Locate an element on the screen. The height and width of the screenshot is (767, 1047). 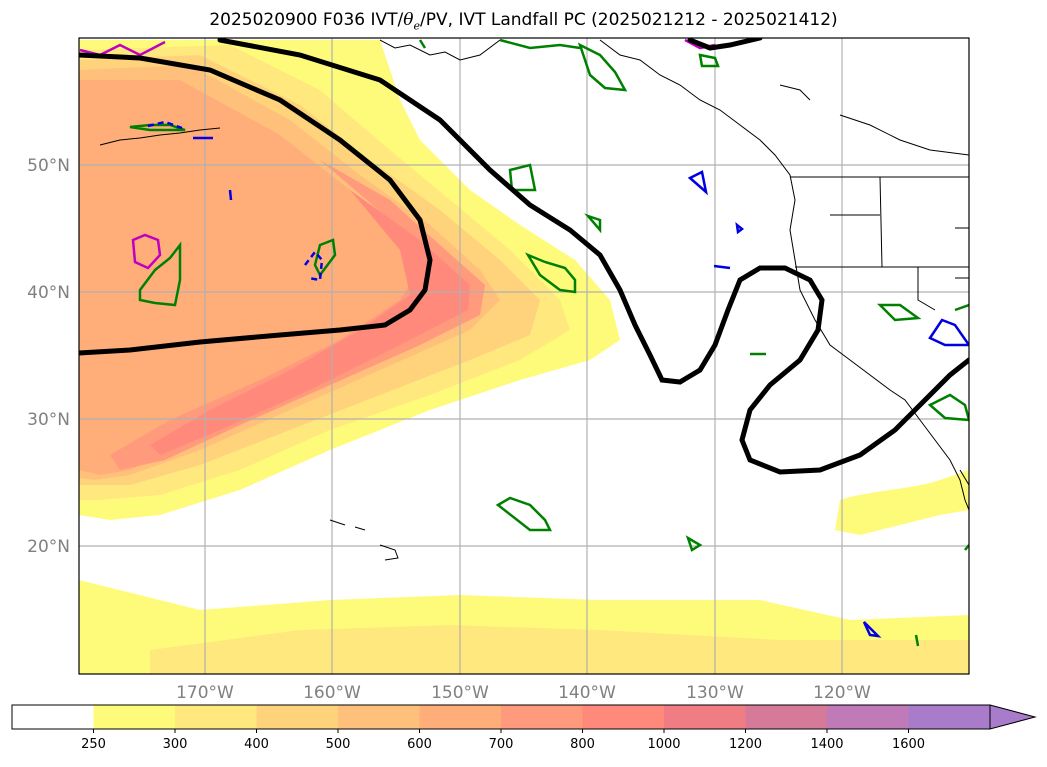
colorbar-tick-label: 1400 is located at coordinates (826, 744).